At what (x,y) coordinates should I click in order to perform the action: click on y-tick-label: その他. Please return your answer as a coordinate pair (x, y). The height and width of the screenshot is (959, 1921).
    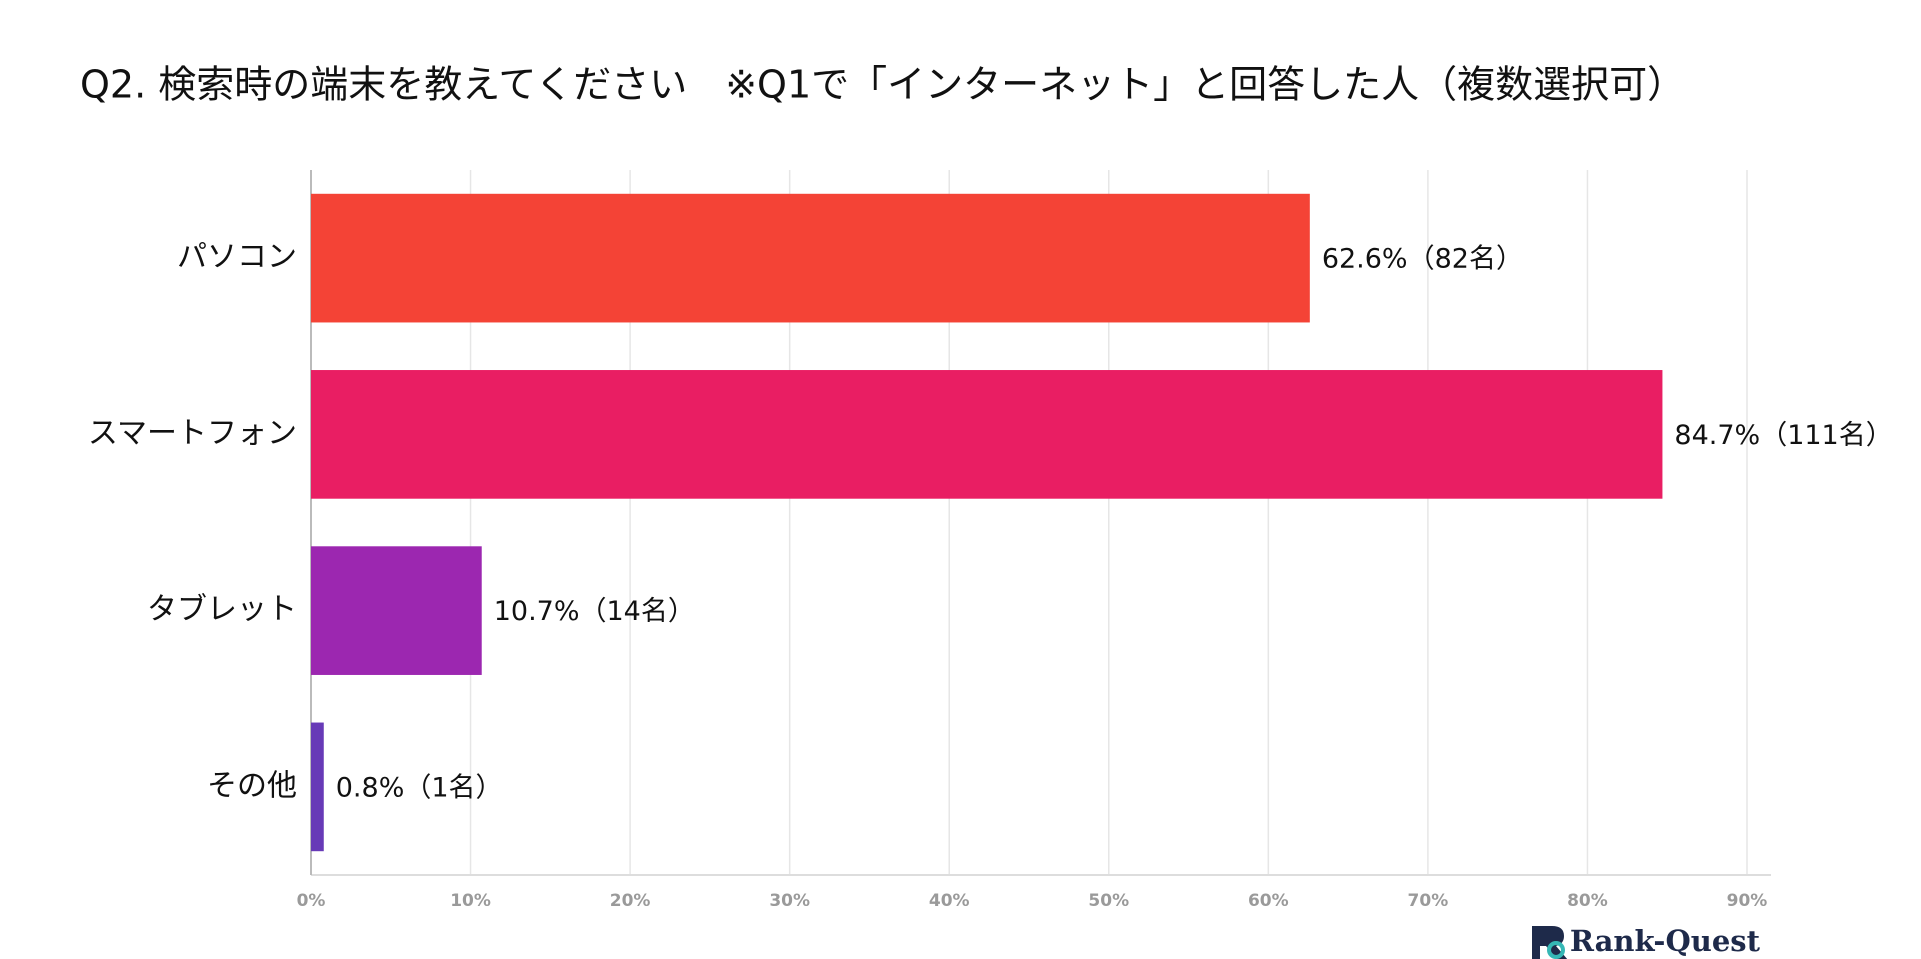
    Looking at the image, I should click on (252, 785).